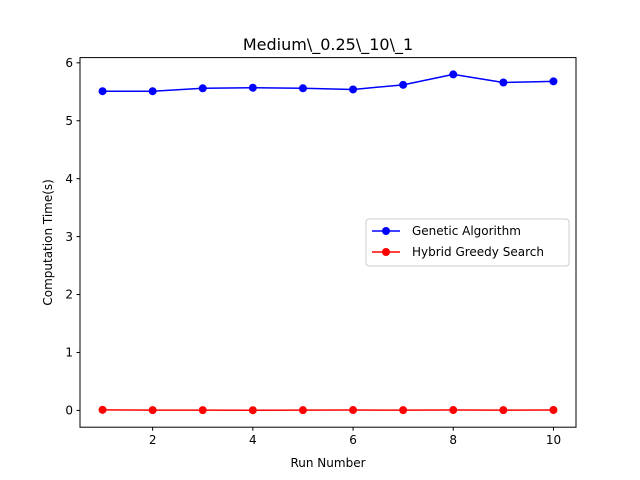  I want to click on x-tick-label: 10, so click(553, 440).